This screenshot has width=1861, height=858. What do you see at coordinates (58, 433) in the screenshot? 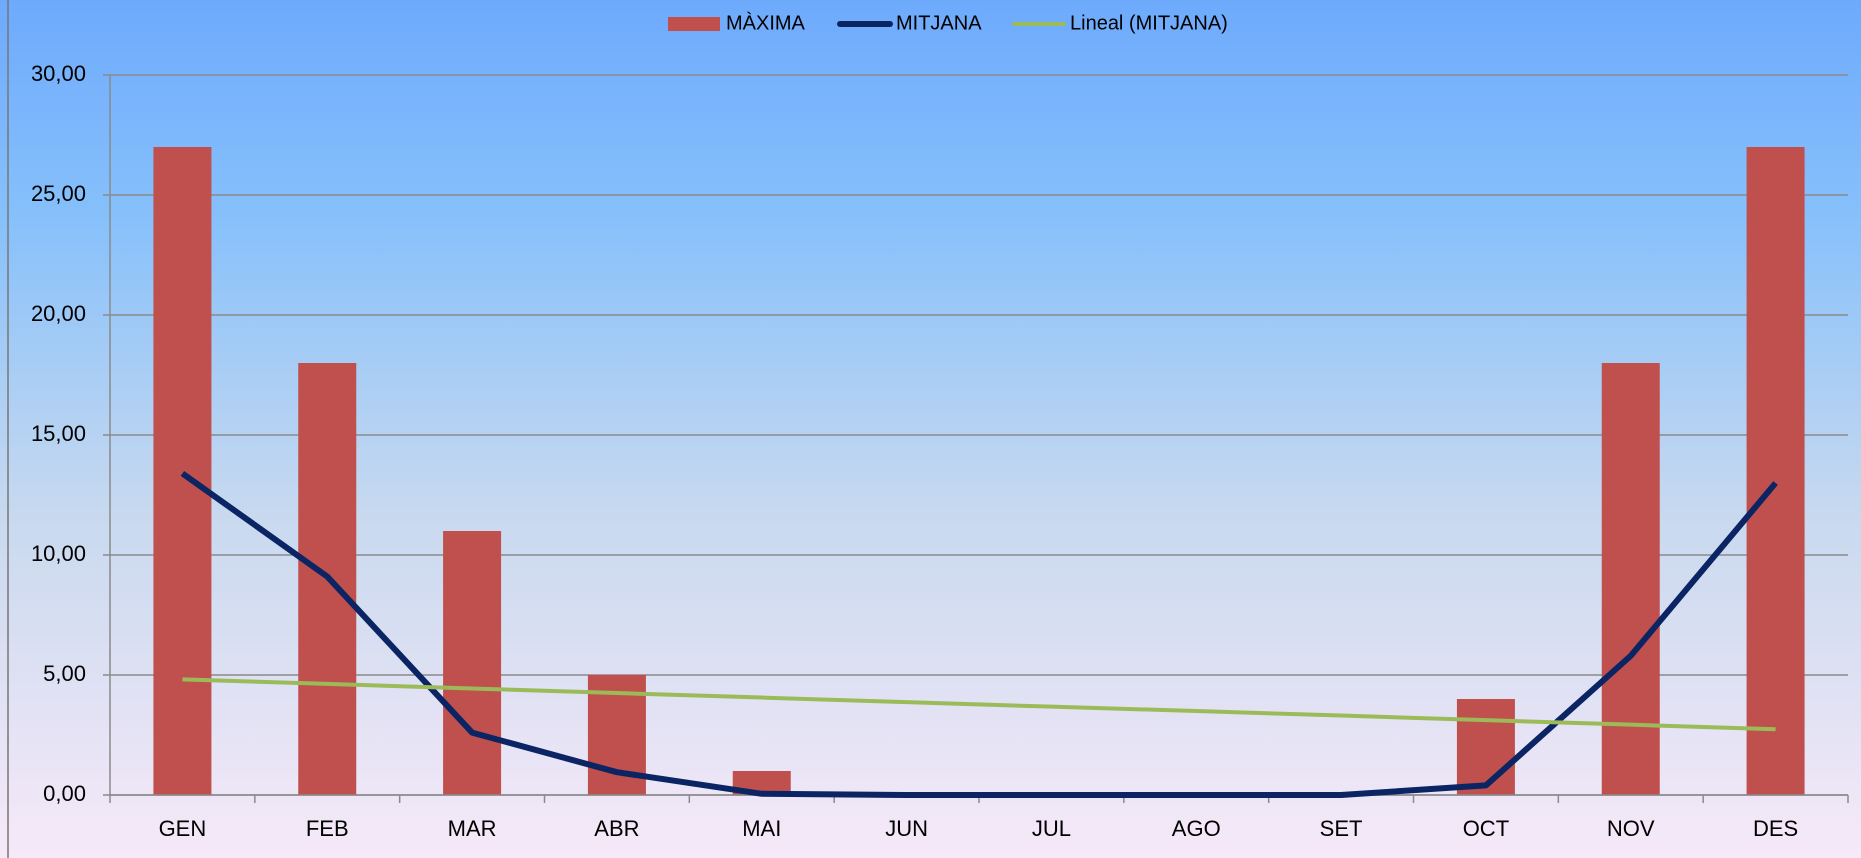
I see `y-tick-label: 15,00` at bounding box center [58, 433].